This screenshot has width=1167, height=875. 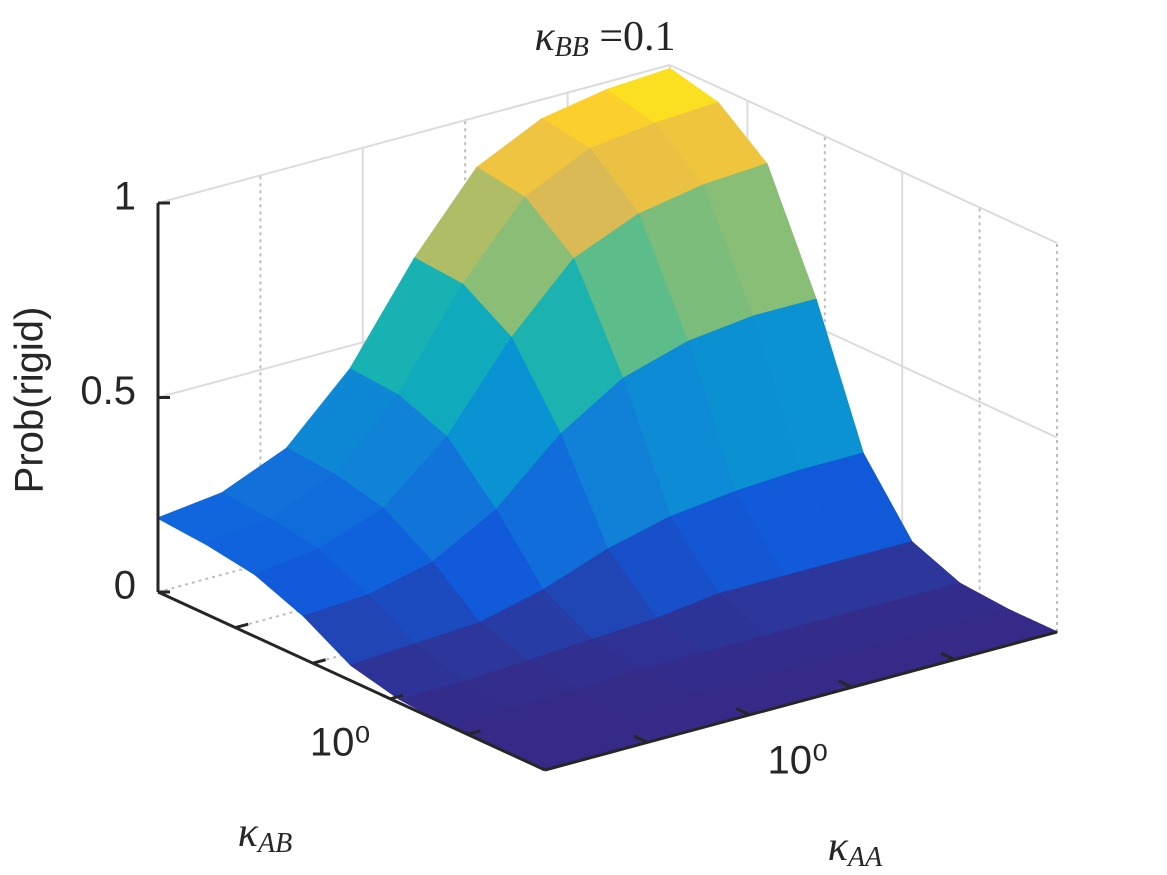 I want to click on chart-title: κBB =0.1, so click(x=604, y=39).